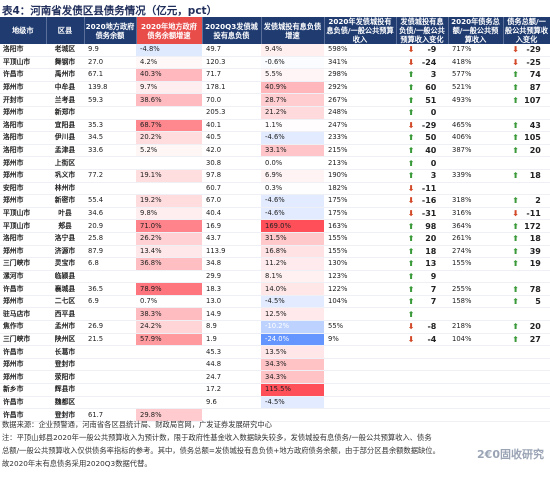 The height and width of the screenshot is (484, 550). What do you see at coordinates (275, 352) in the screenshot?
I see `table-row: 许昌市 长葛市 45.3 13.5%` at bounding box center [275, 352].